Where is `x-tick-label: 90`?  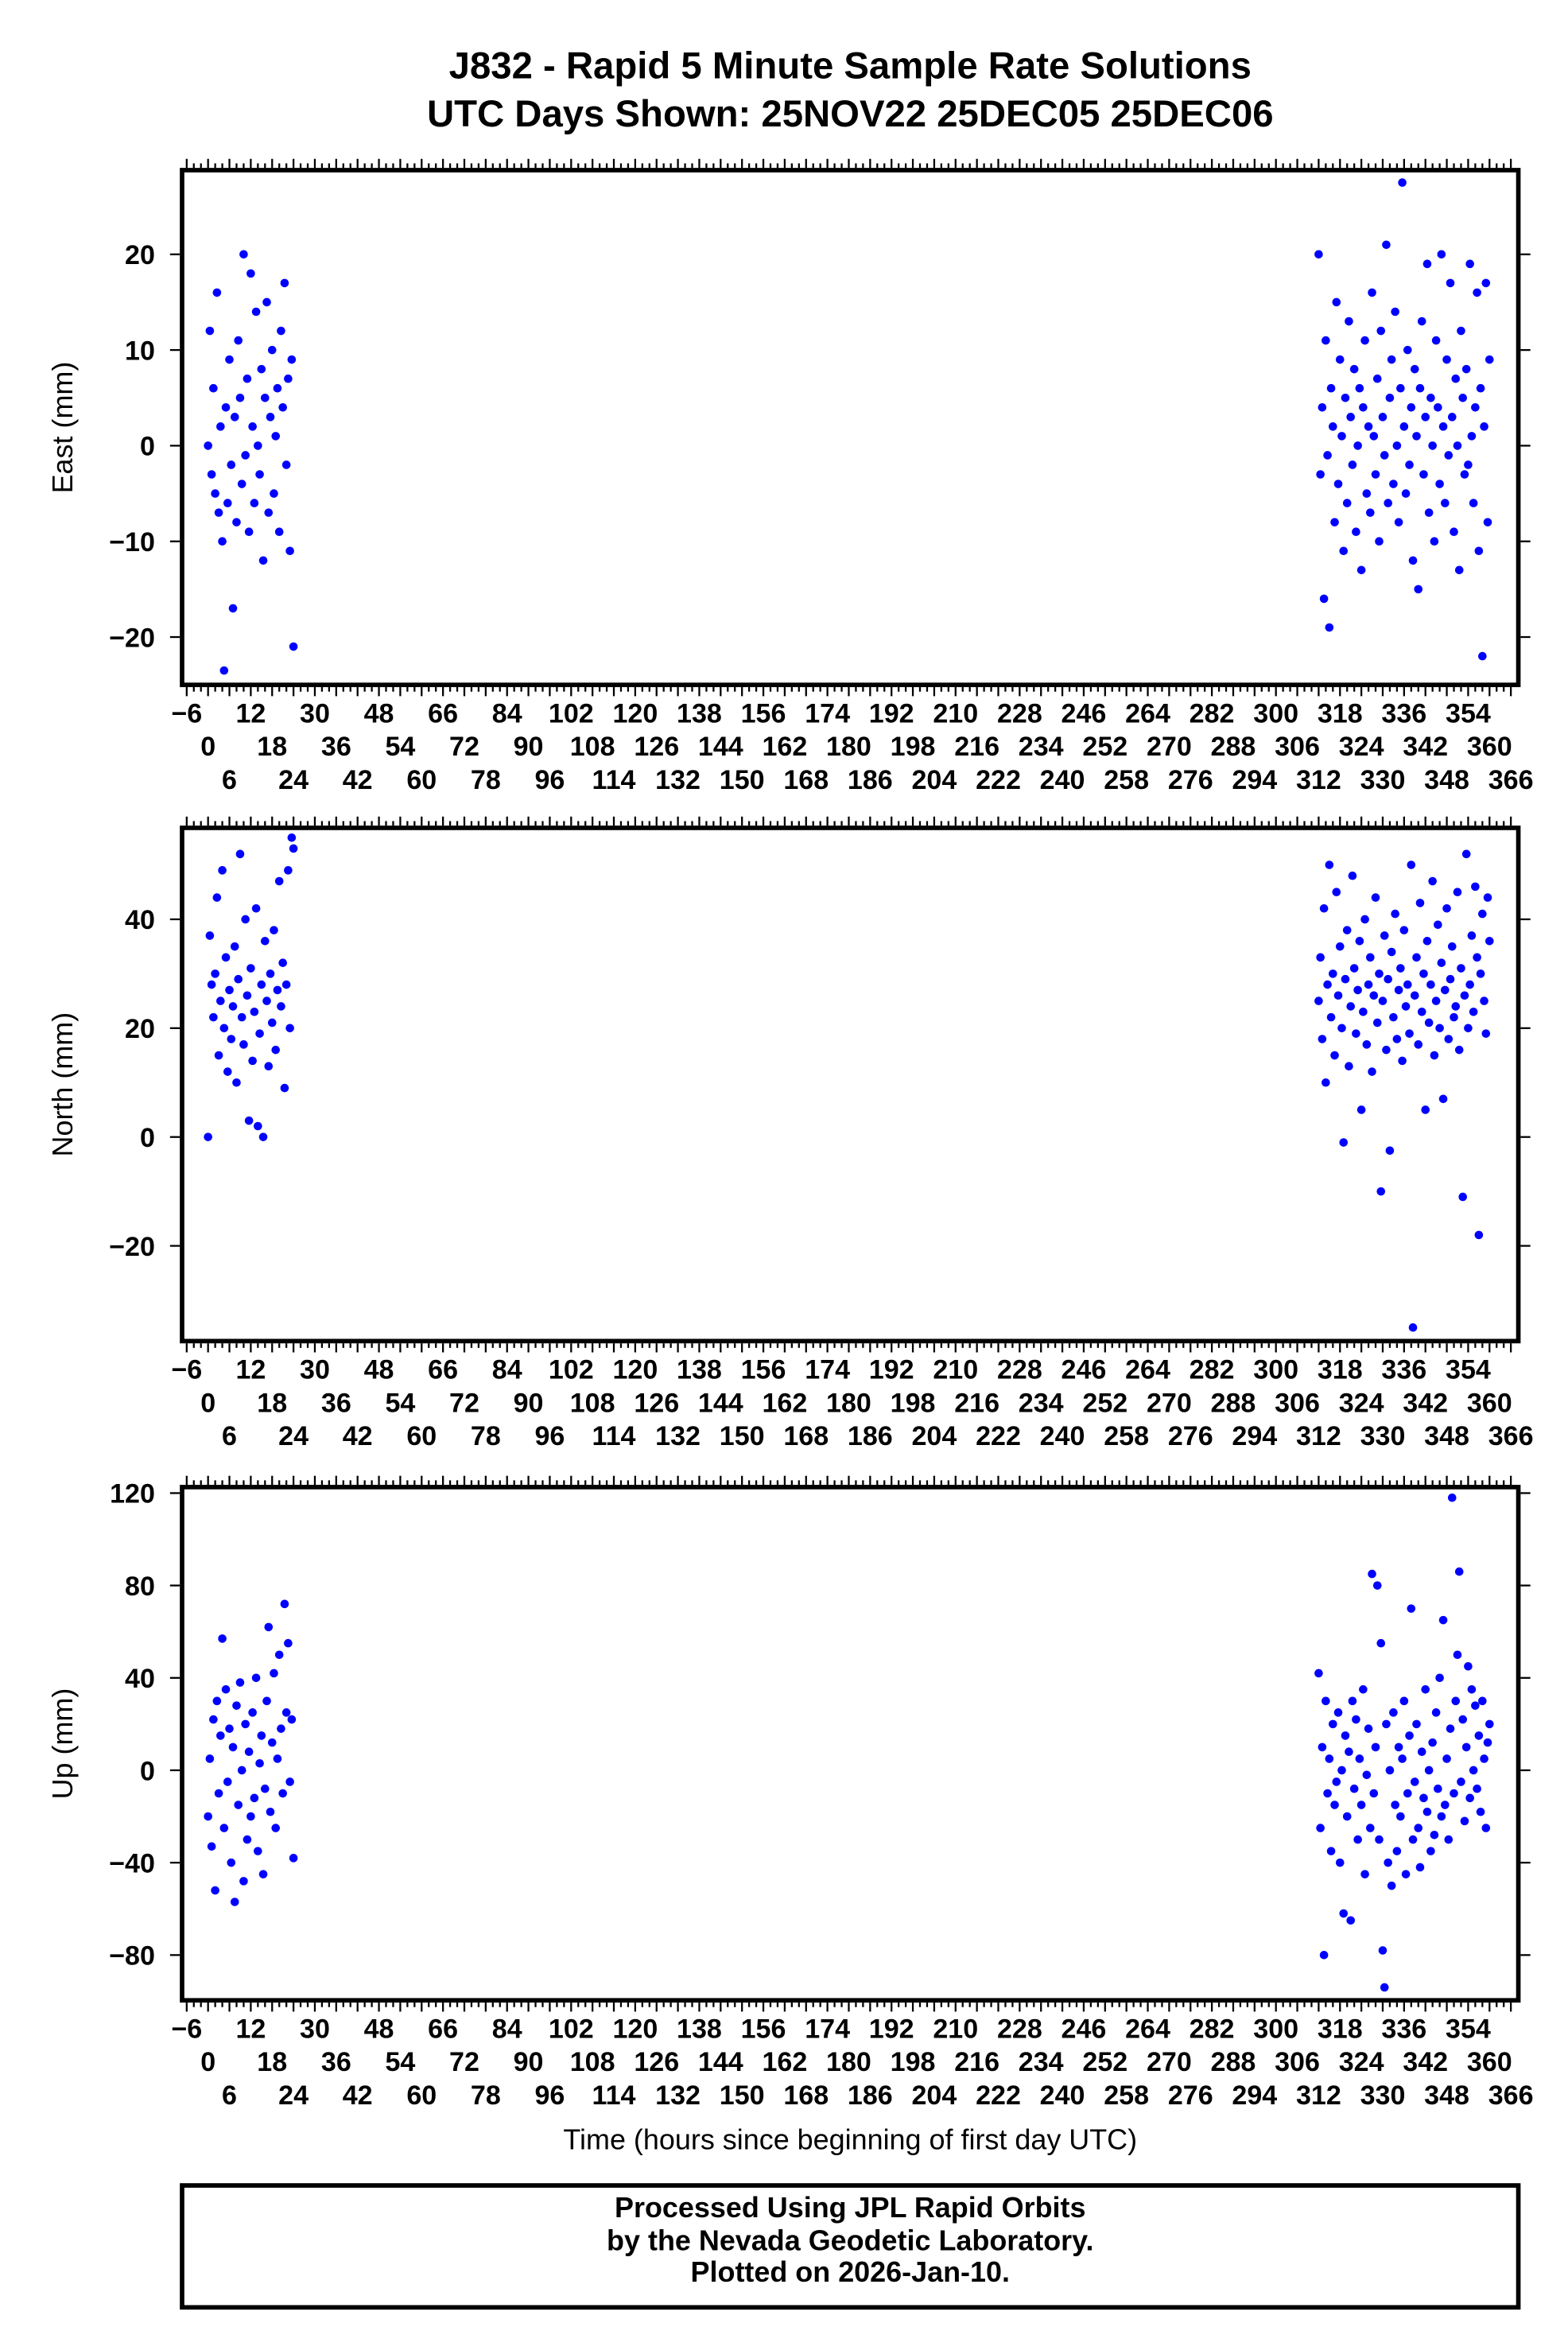 x-tick-label: 90 is located at coordinates (529, 747).